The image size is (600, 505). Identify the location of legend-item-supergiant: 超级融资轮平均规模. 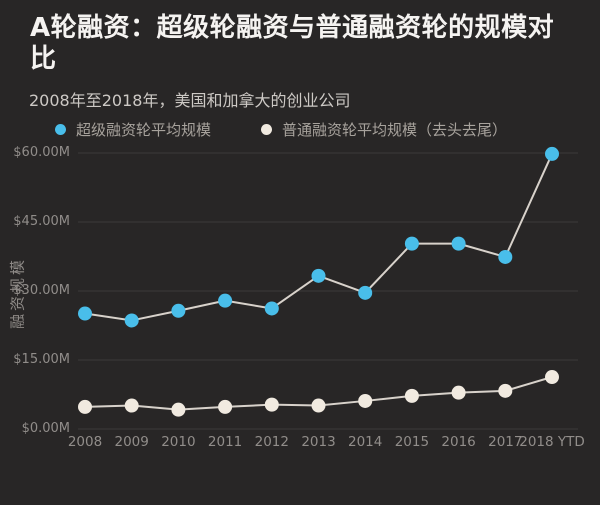
(133, 129).